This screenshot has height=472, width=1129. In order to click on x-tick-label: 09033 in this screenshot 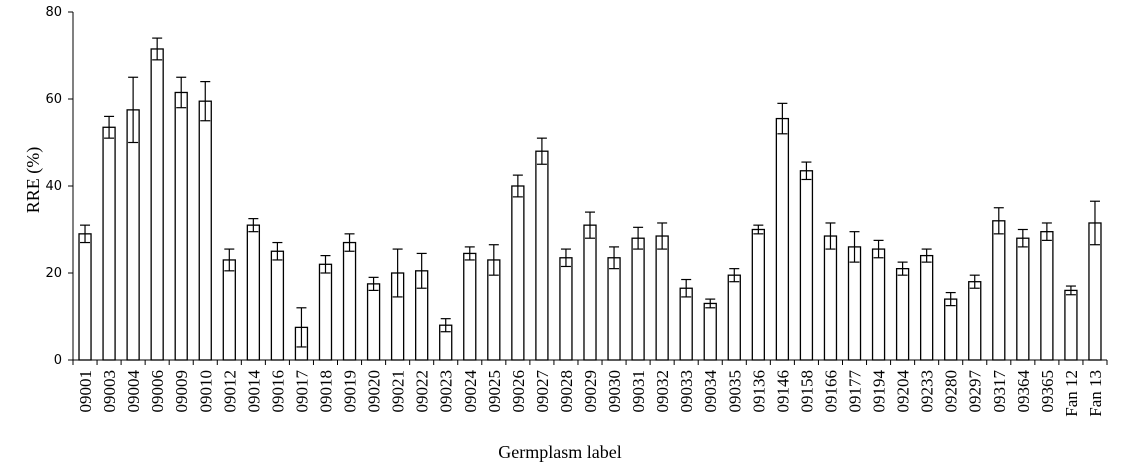, I will do `click(686, 391)`.